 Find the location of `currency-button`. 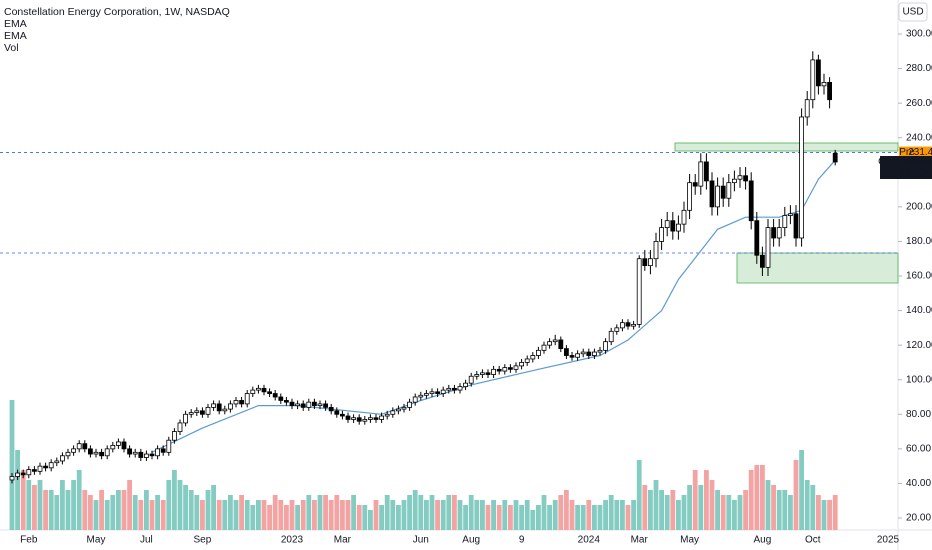

currency-button is located at coordinates (913, 12).